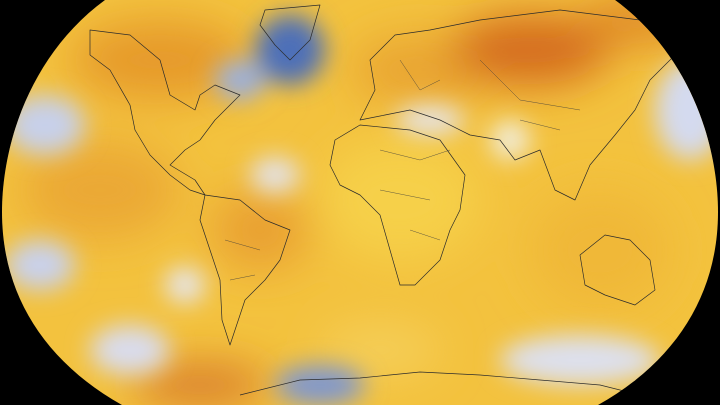  I want to click on australia, so click(617, 270).